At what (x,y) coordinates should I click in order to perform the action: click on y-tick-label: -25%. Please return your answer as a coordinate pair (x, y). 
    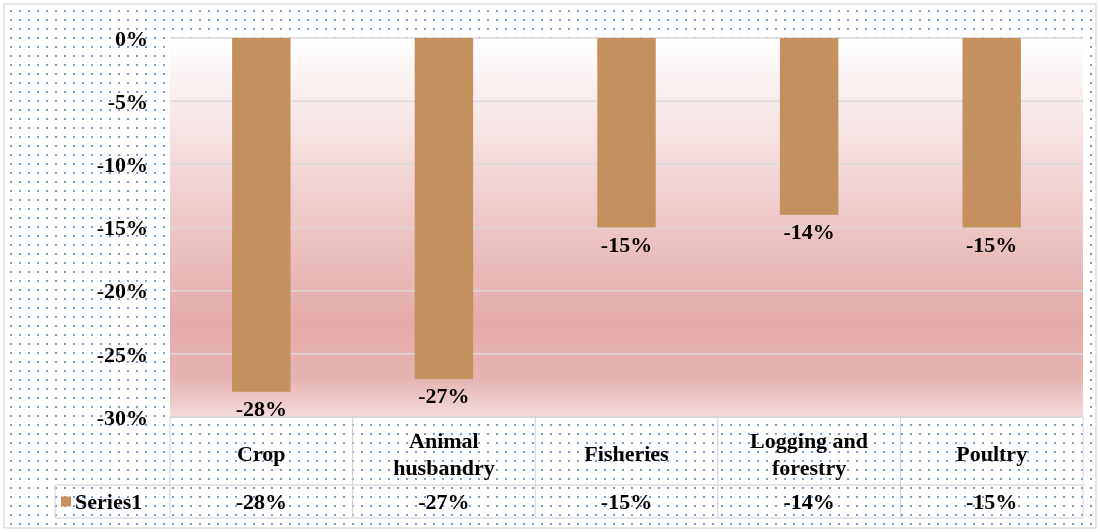
    Looking at the image, I should click on (122, 354).